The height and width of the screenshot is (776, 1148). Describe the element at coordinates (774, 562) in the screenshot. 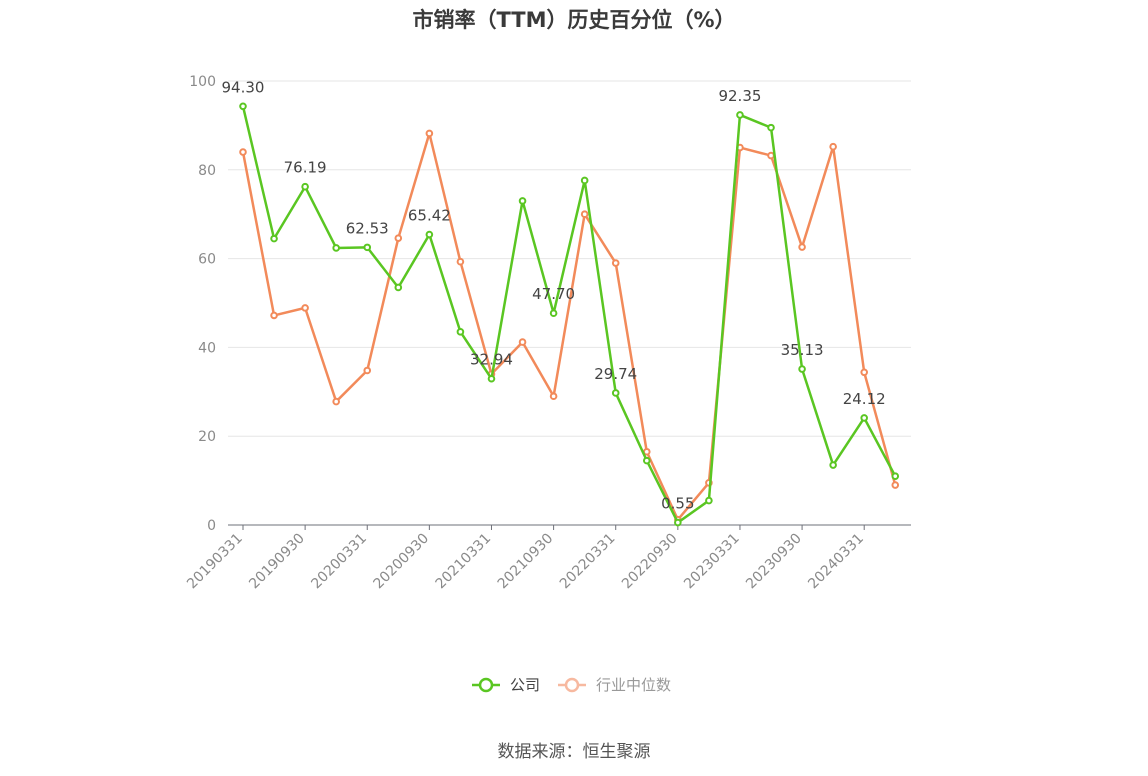

I see `x-tick-label: 20230930` at that location.